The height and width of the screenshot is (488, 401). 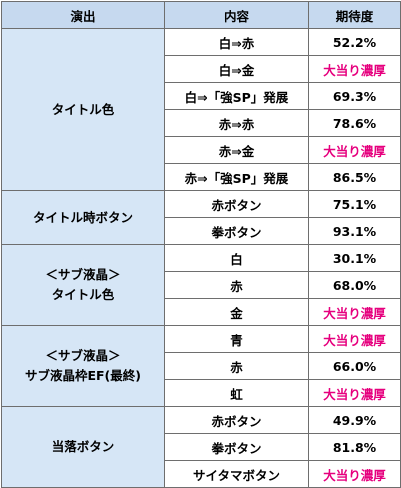 What do you see at coordinates (354, 123) in the screenshot?
I see `expectation-cell: 78.6%` at bounding box center [354, 123].